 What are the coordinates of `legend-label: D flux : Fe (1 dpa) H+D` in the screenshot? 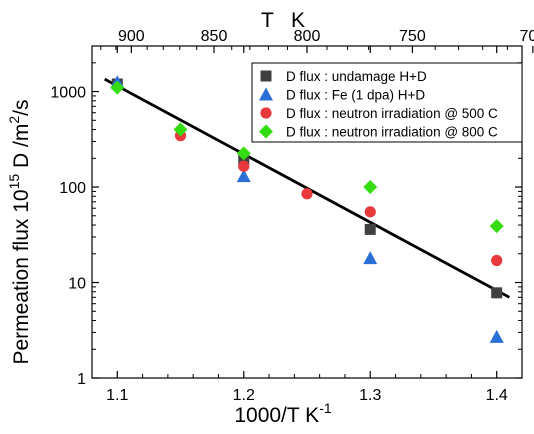 It's located at (355, 95).